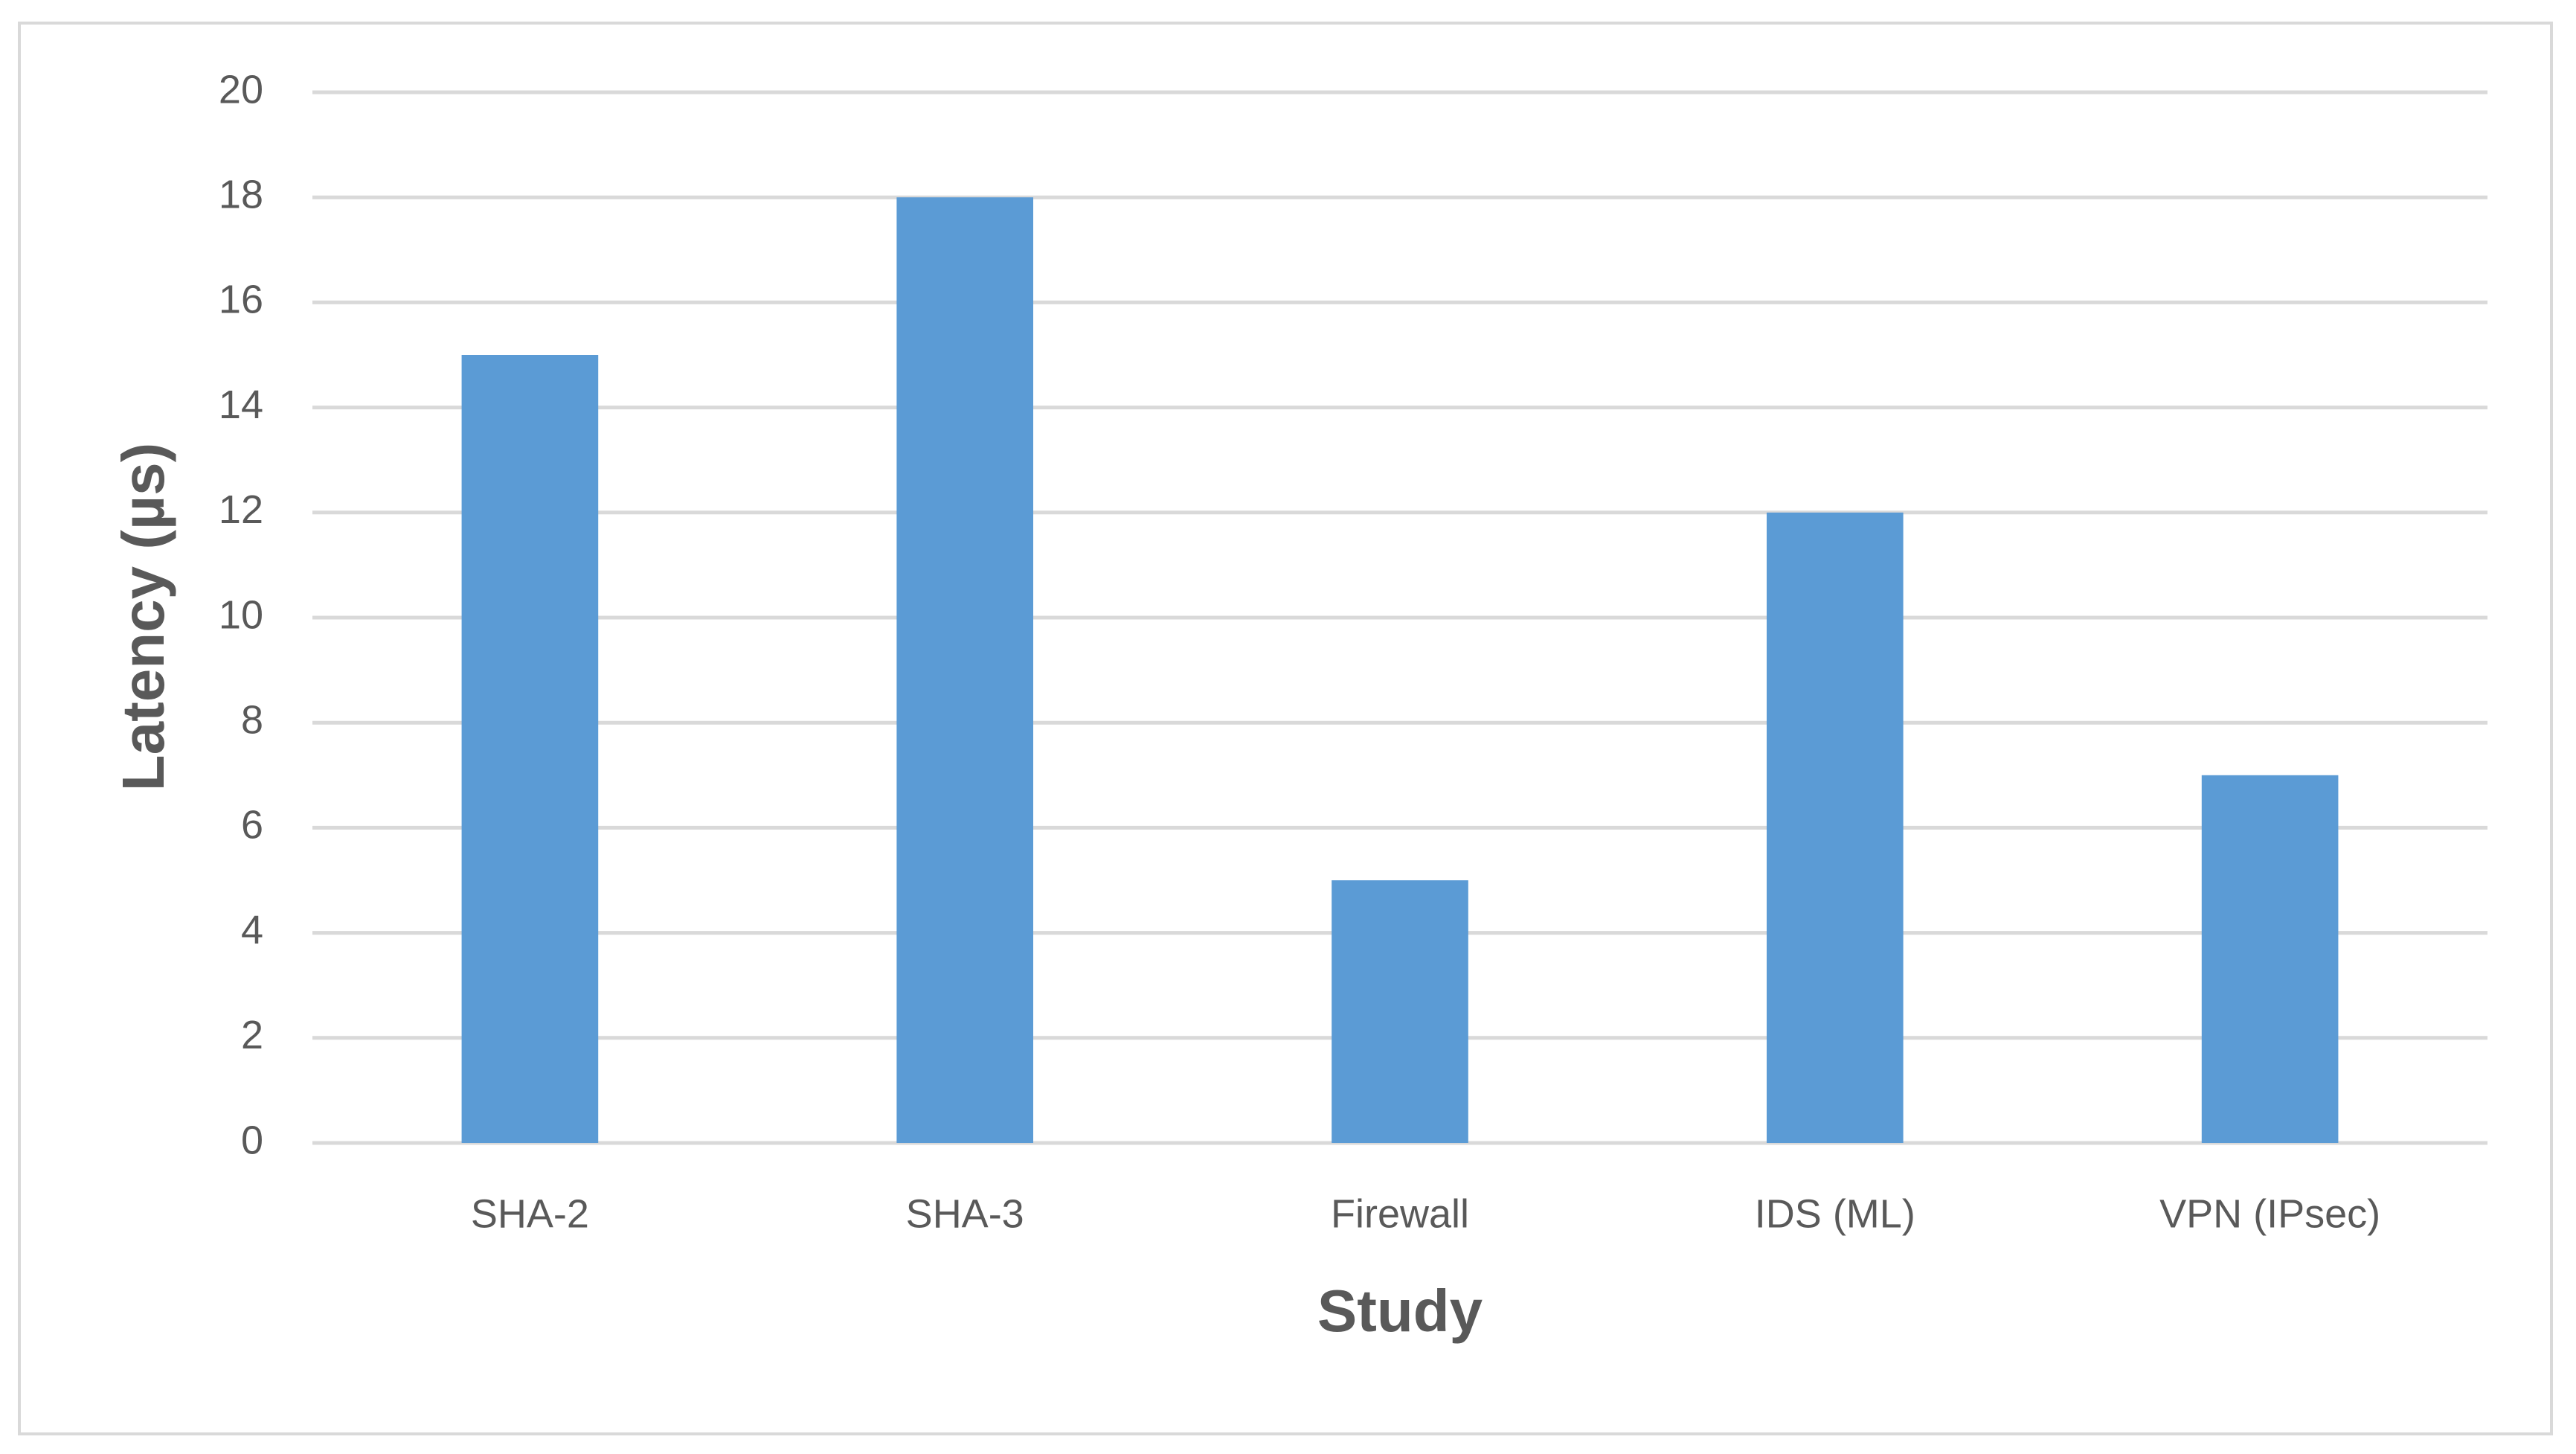 This screenshot has height=1454, width=2576. Describe the element at coordinates (1400, 1213) in the screenshot. I see `x-tick-label: Firewall` at that location.